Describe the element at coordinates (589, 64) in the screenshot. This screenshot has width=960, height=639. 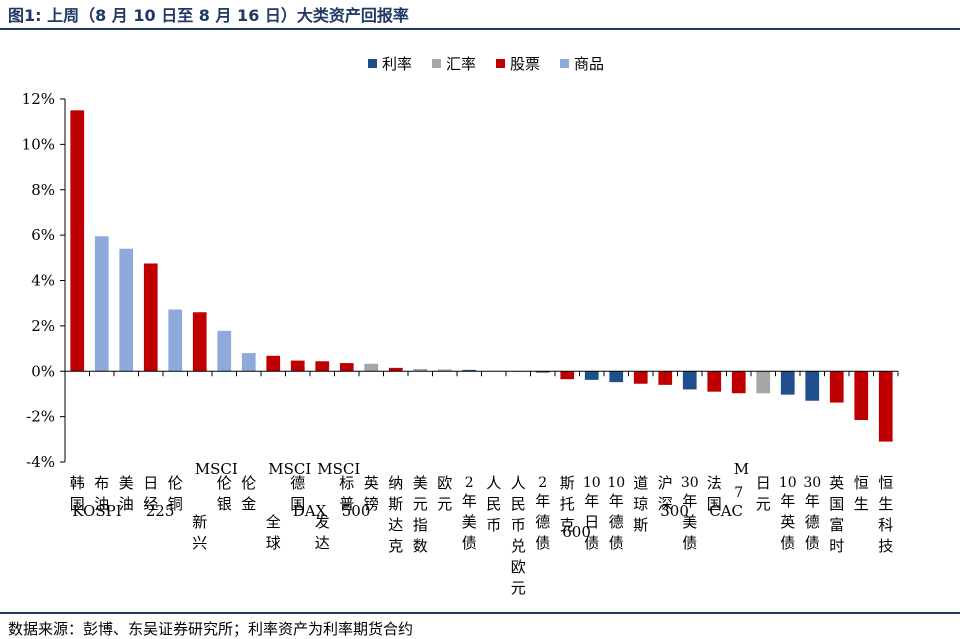
I see `legend-label: 商品` at that location.